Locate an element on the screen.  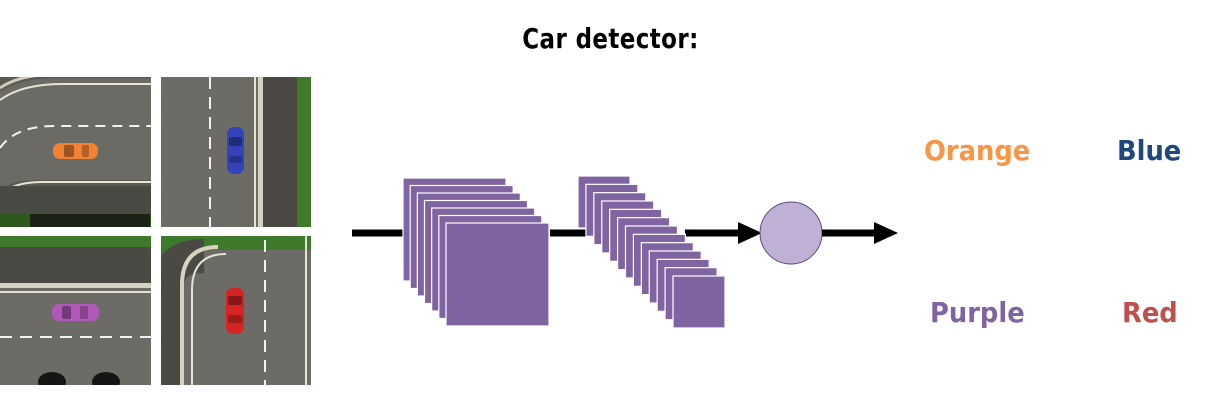
class-label-orange: Orange is located at coordinates (977, 150).